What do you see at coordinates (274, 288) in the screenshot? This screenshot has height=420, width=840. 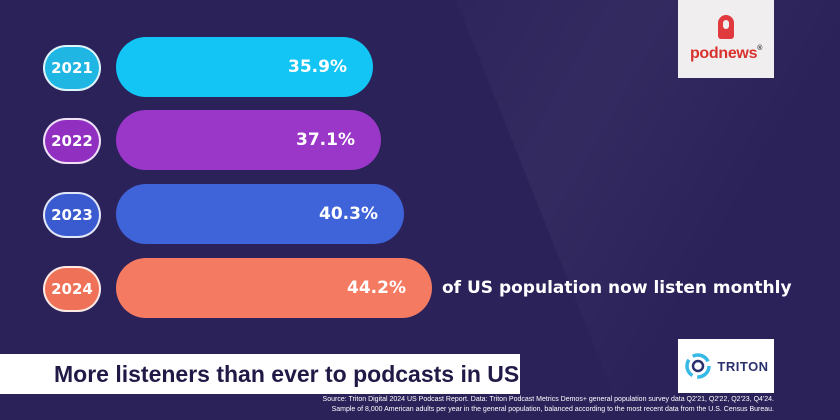 I see `bar-2024: 44.2%` at bounding box center [274, 288].